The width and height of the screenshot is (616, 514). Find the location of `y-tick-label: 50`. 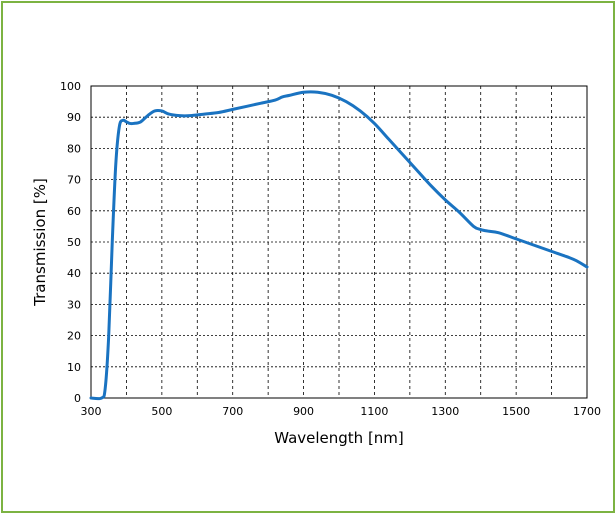

y-tick-label: 50 is located at coordinates (74, 242).